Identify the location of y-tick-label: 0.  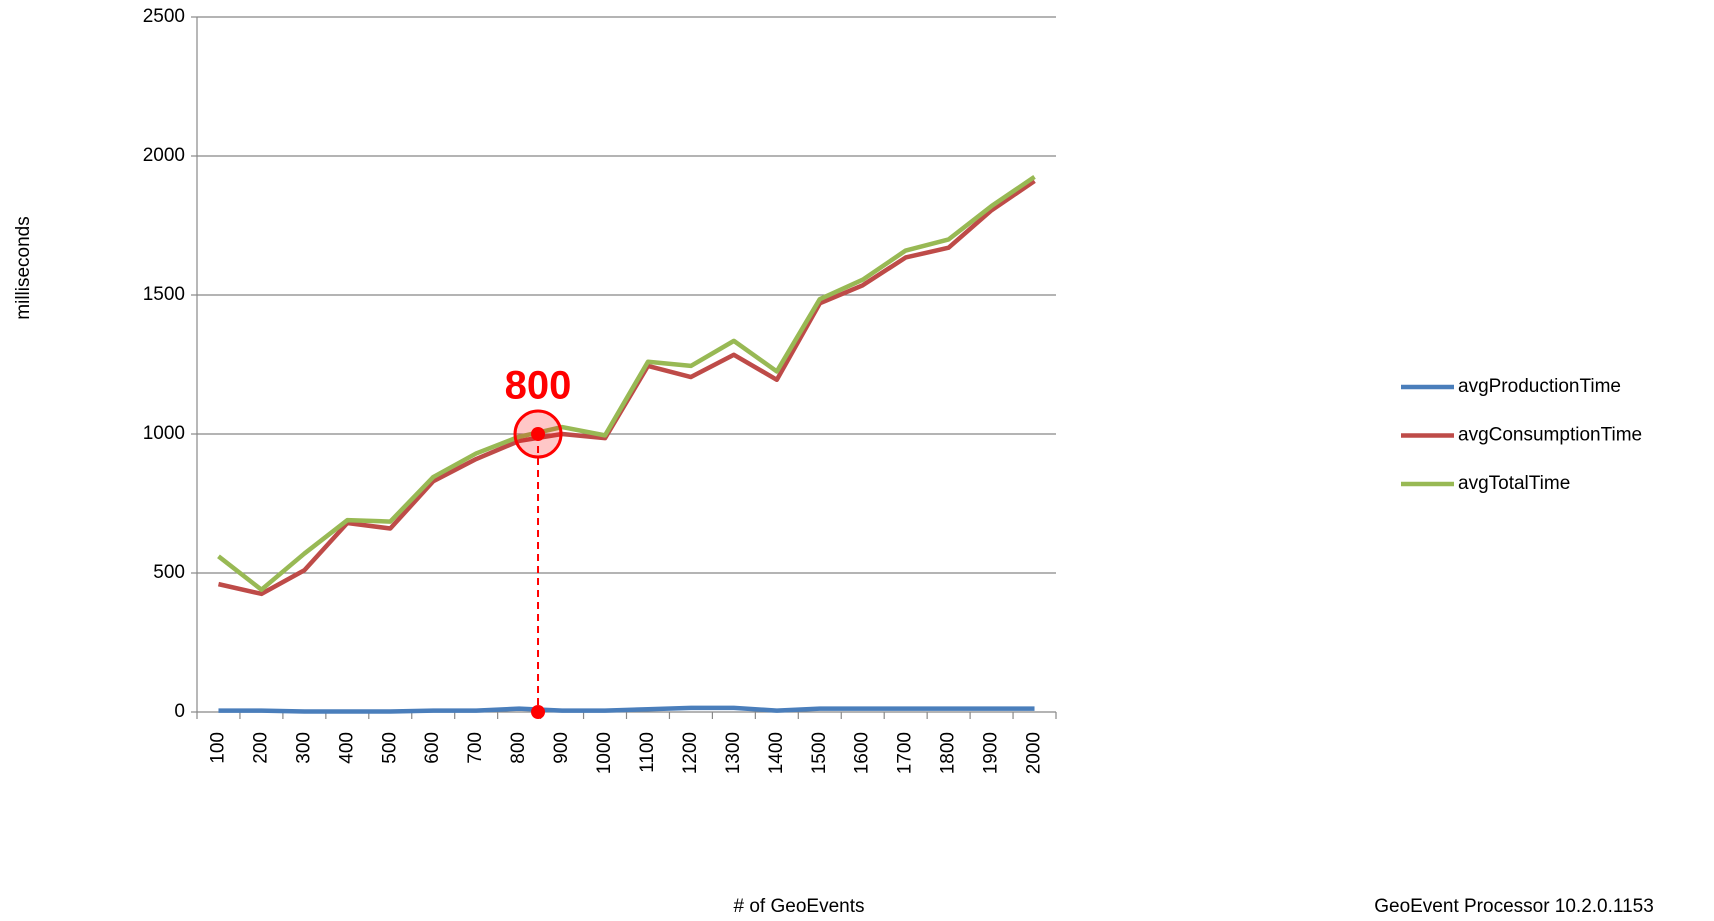
(179, 711).